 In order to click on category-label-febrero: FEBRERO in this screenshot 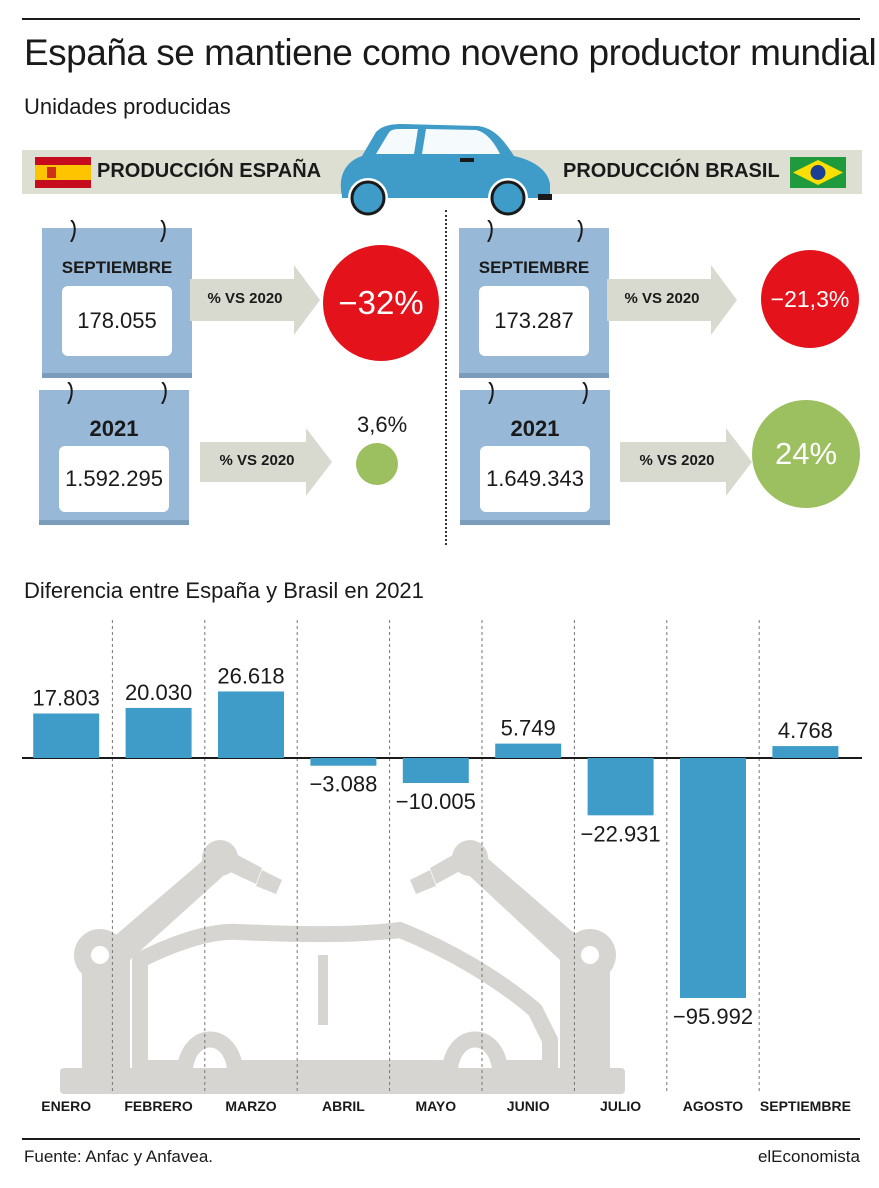, I will do `click(158, 1106)`.